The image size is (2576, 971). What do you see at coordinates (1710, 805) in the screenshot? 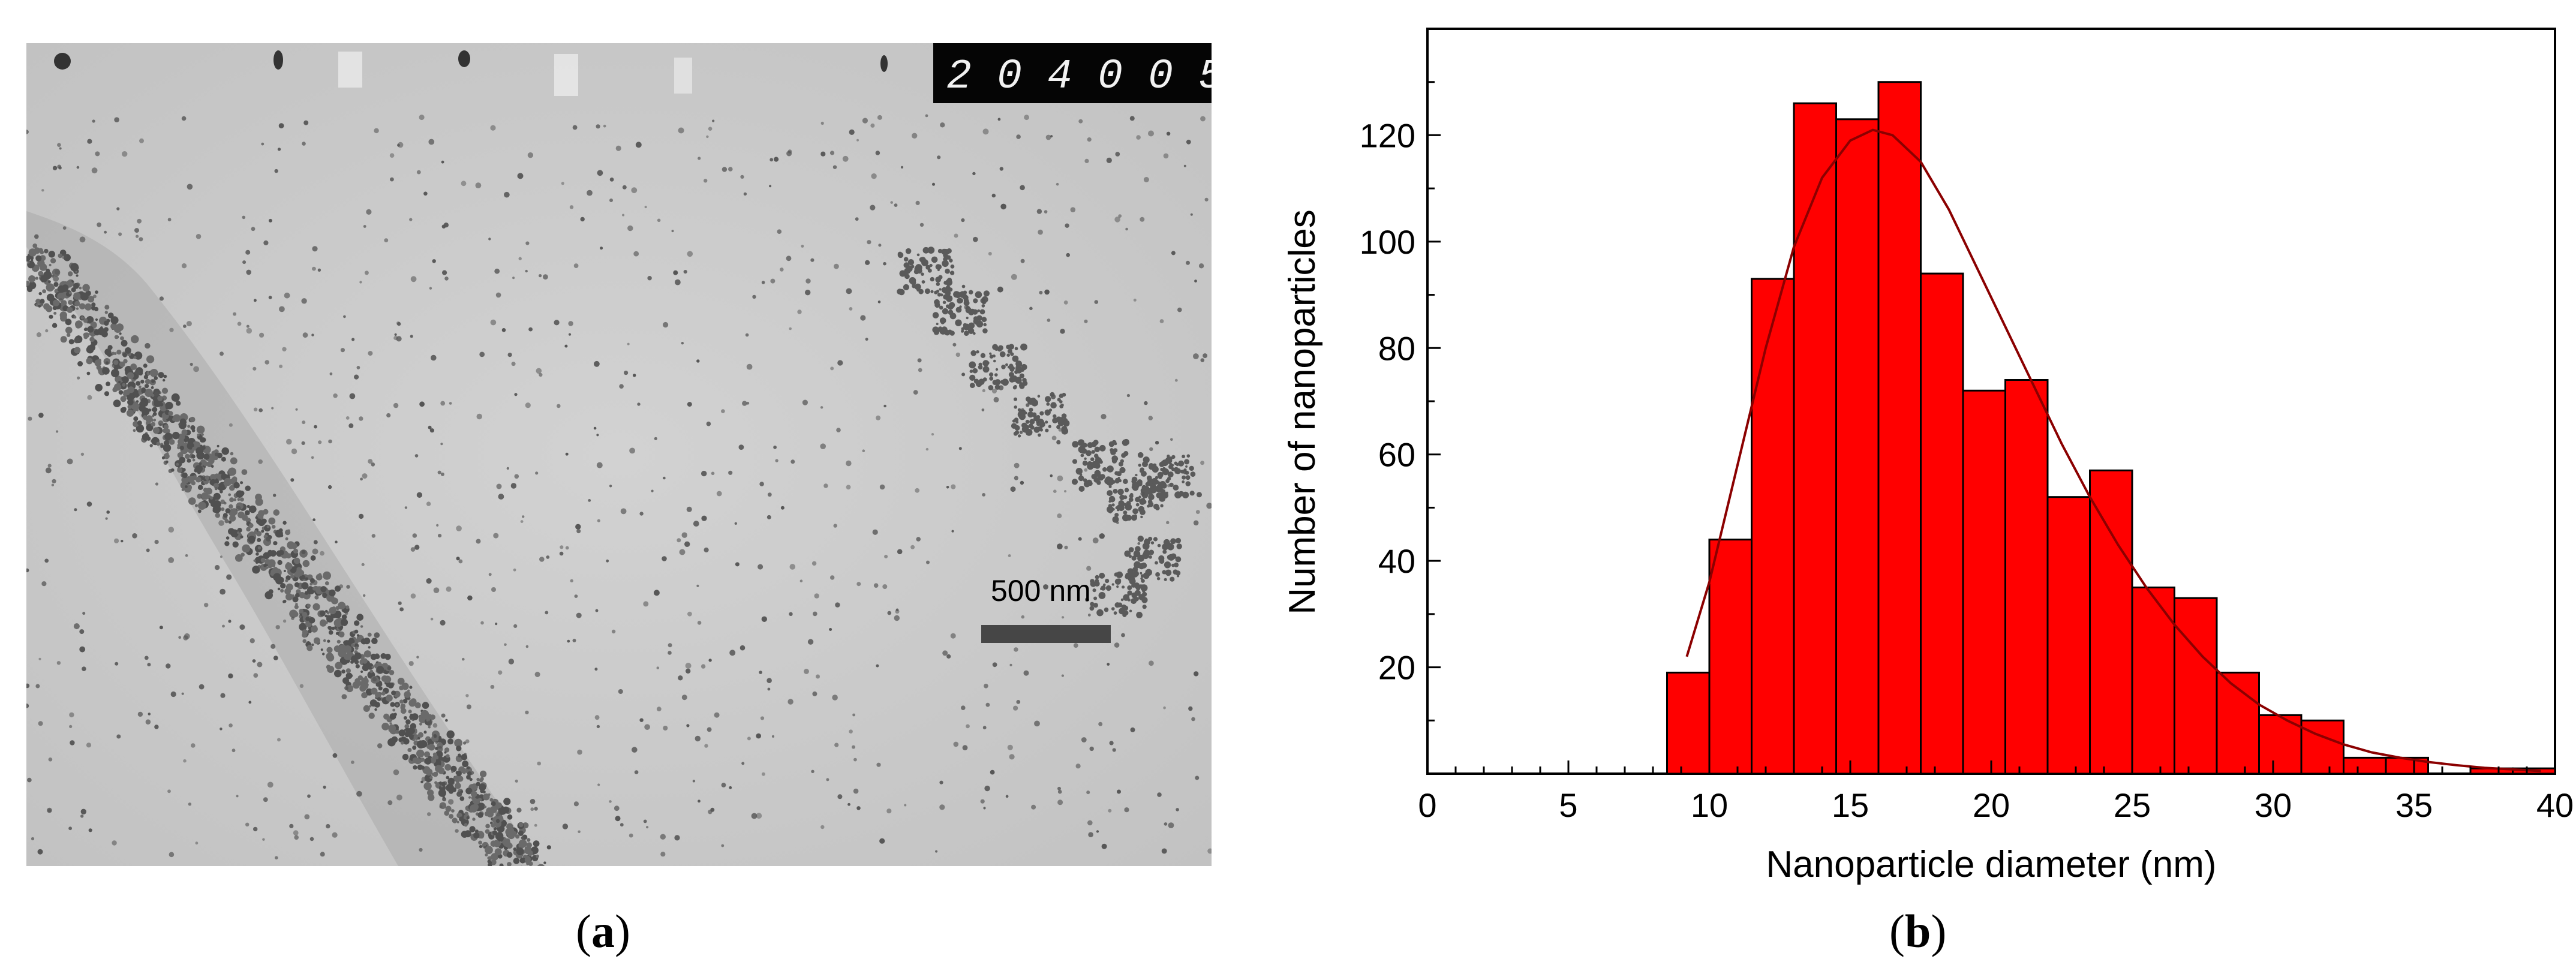
I see `x-tick-label: 10` at bounding box center [1710, 805].